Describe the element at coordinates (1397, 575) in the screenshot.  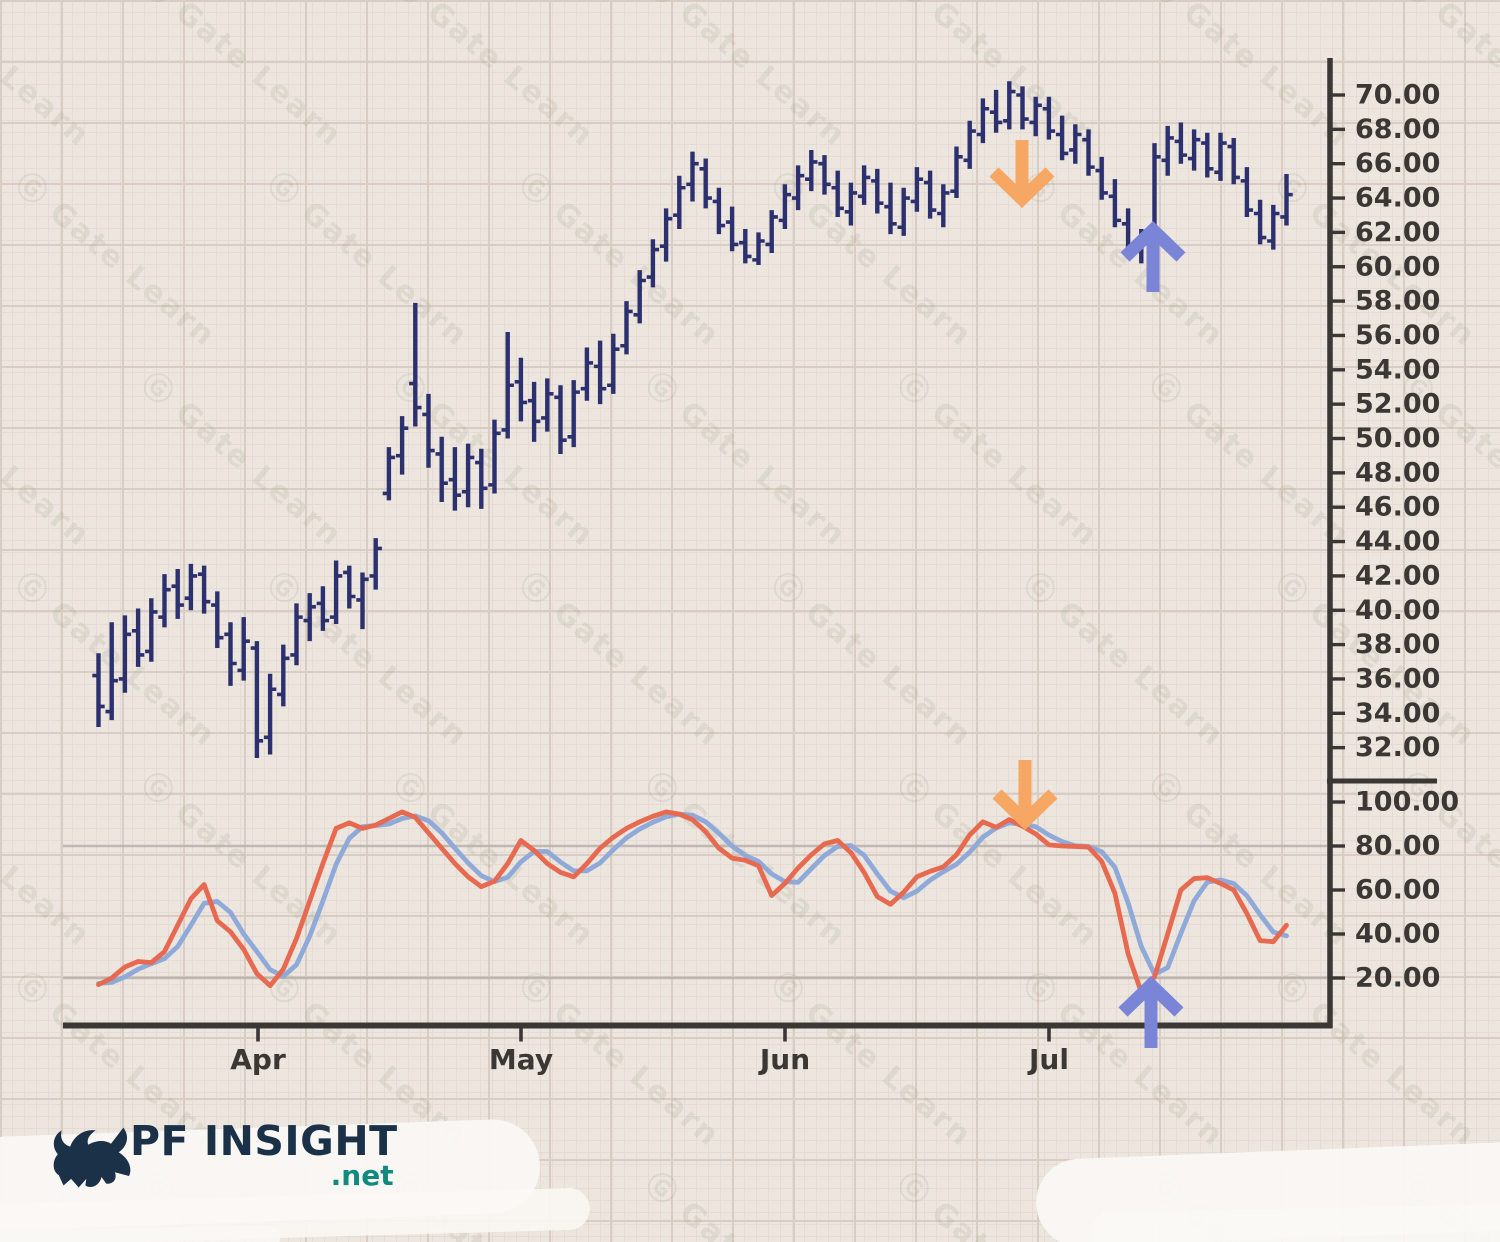
I see `price-axis-label: 42.00` at that location.